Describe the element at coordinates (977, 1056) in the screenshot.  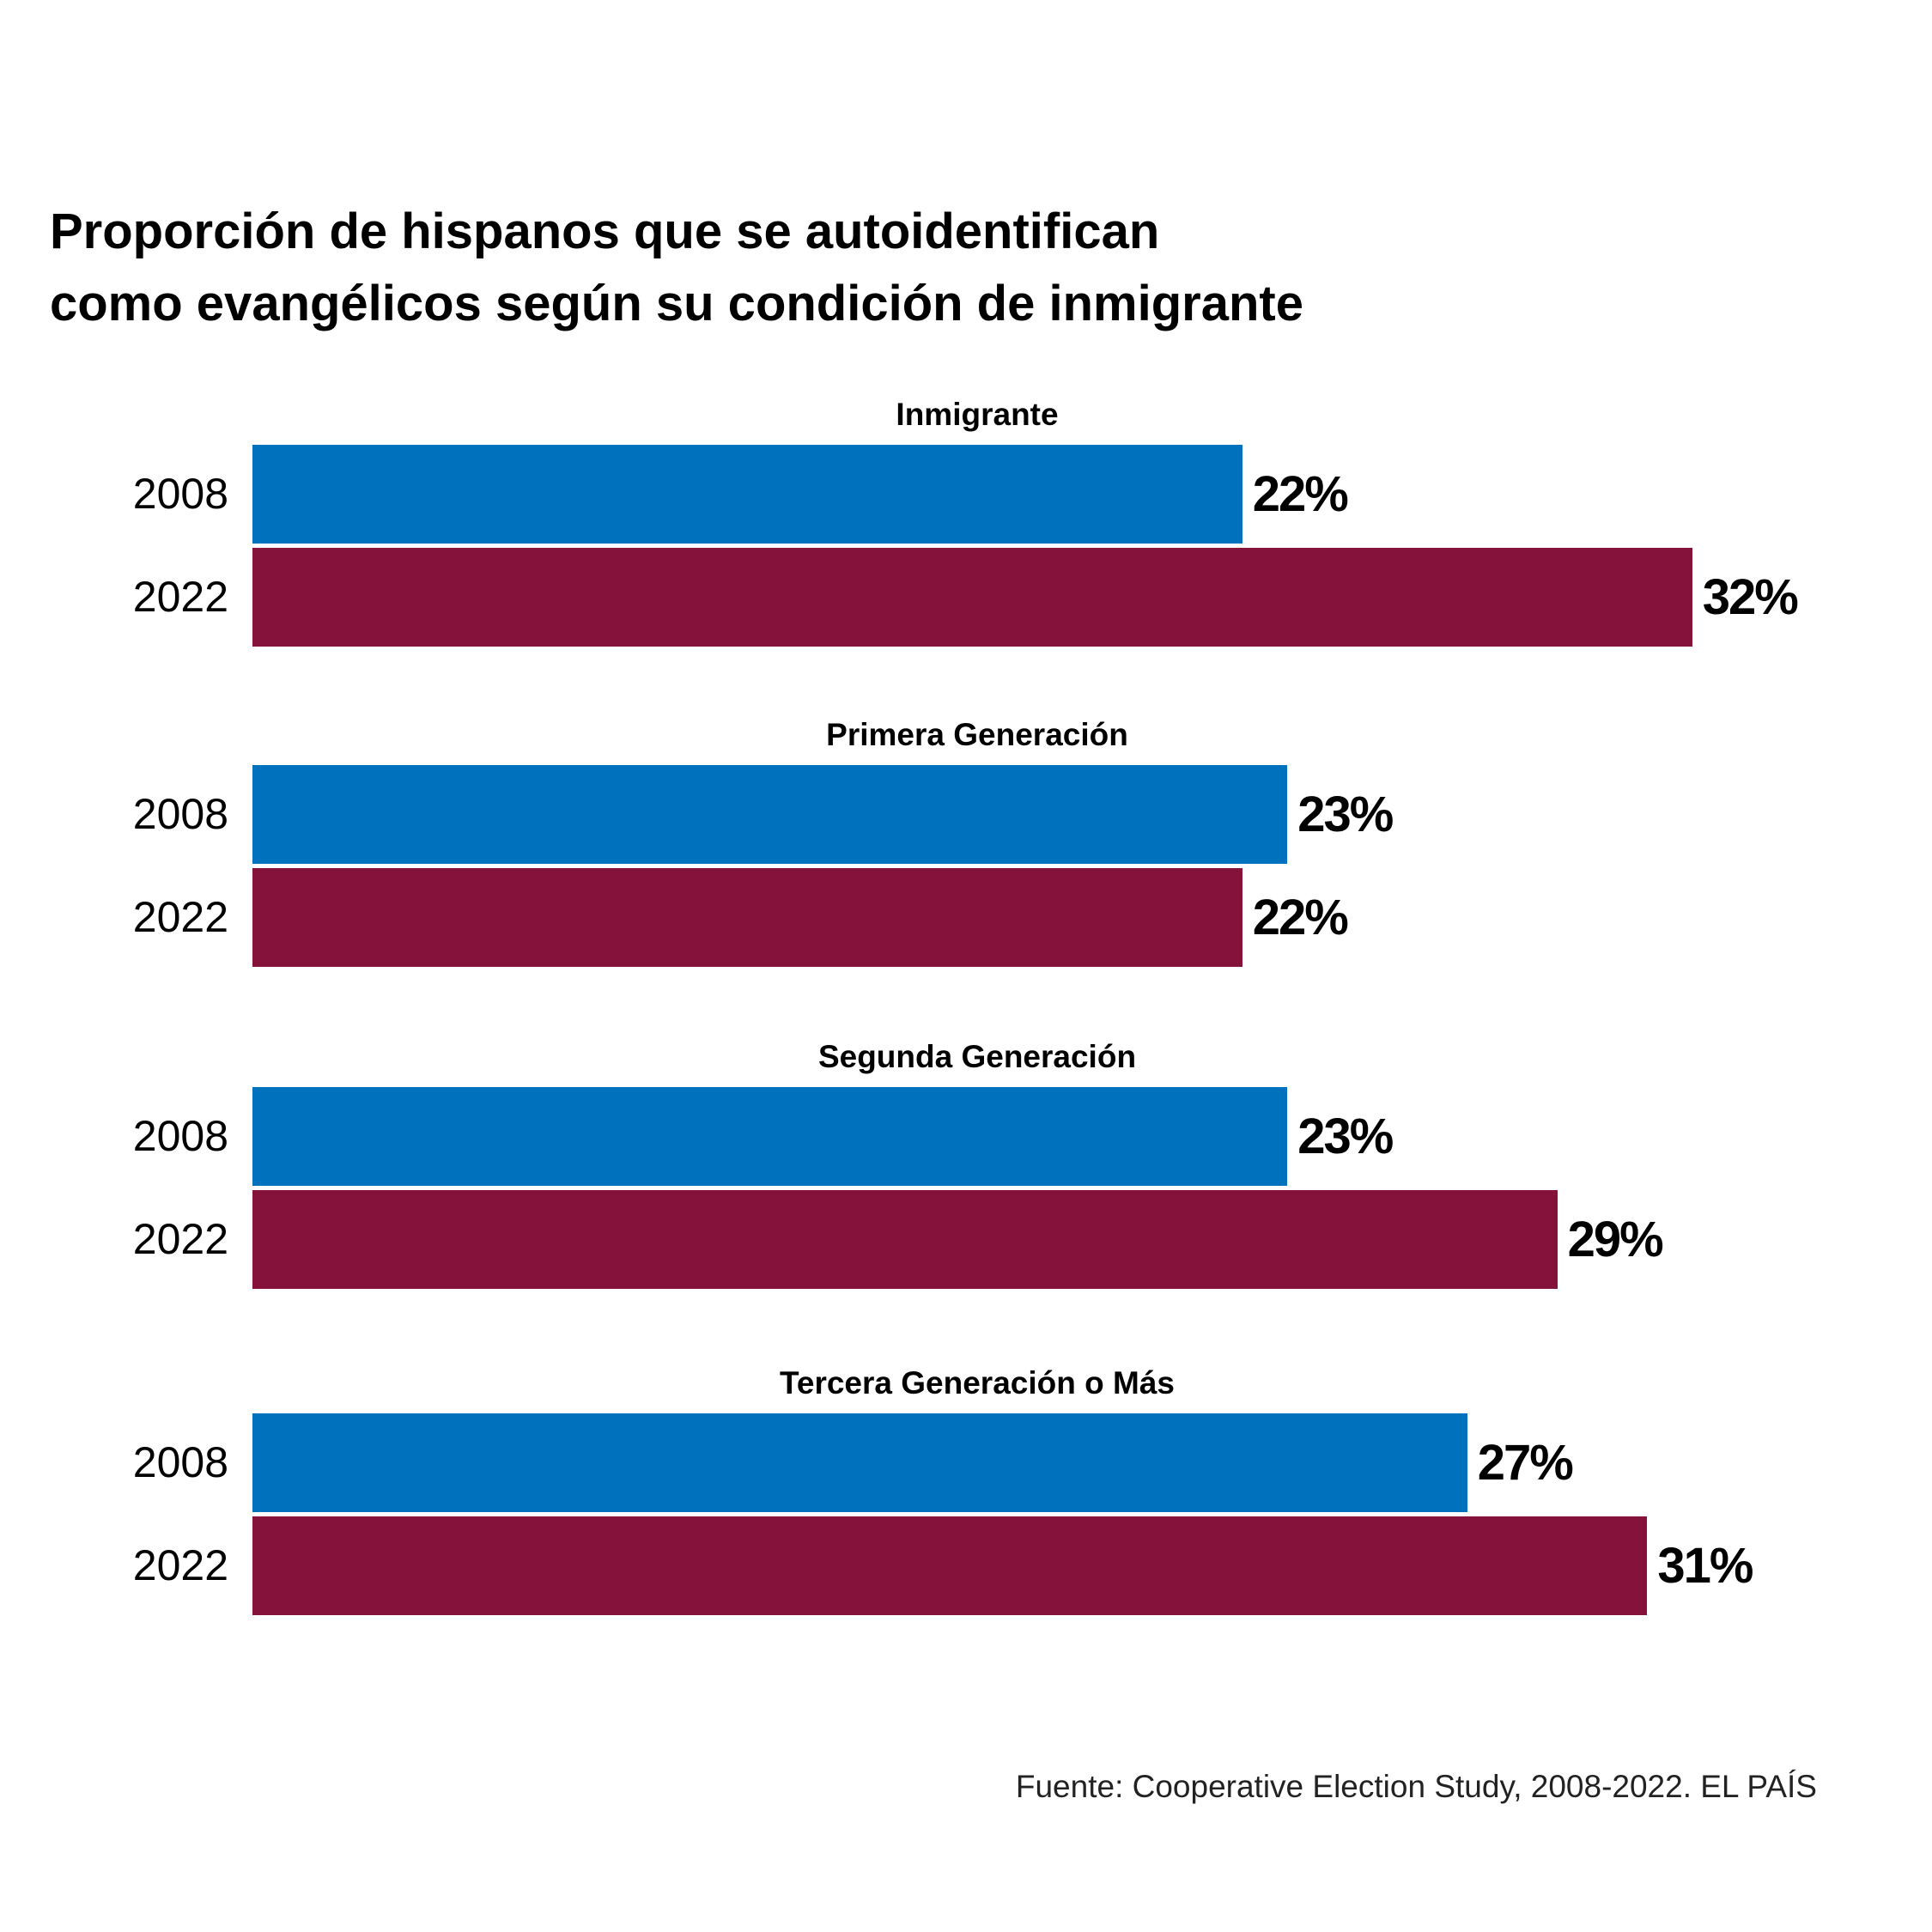
I see `group-label: Segunda Generación` at that location.